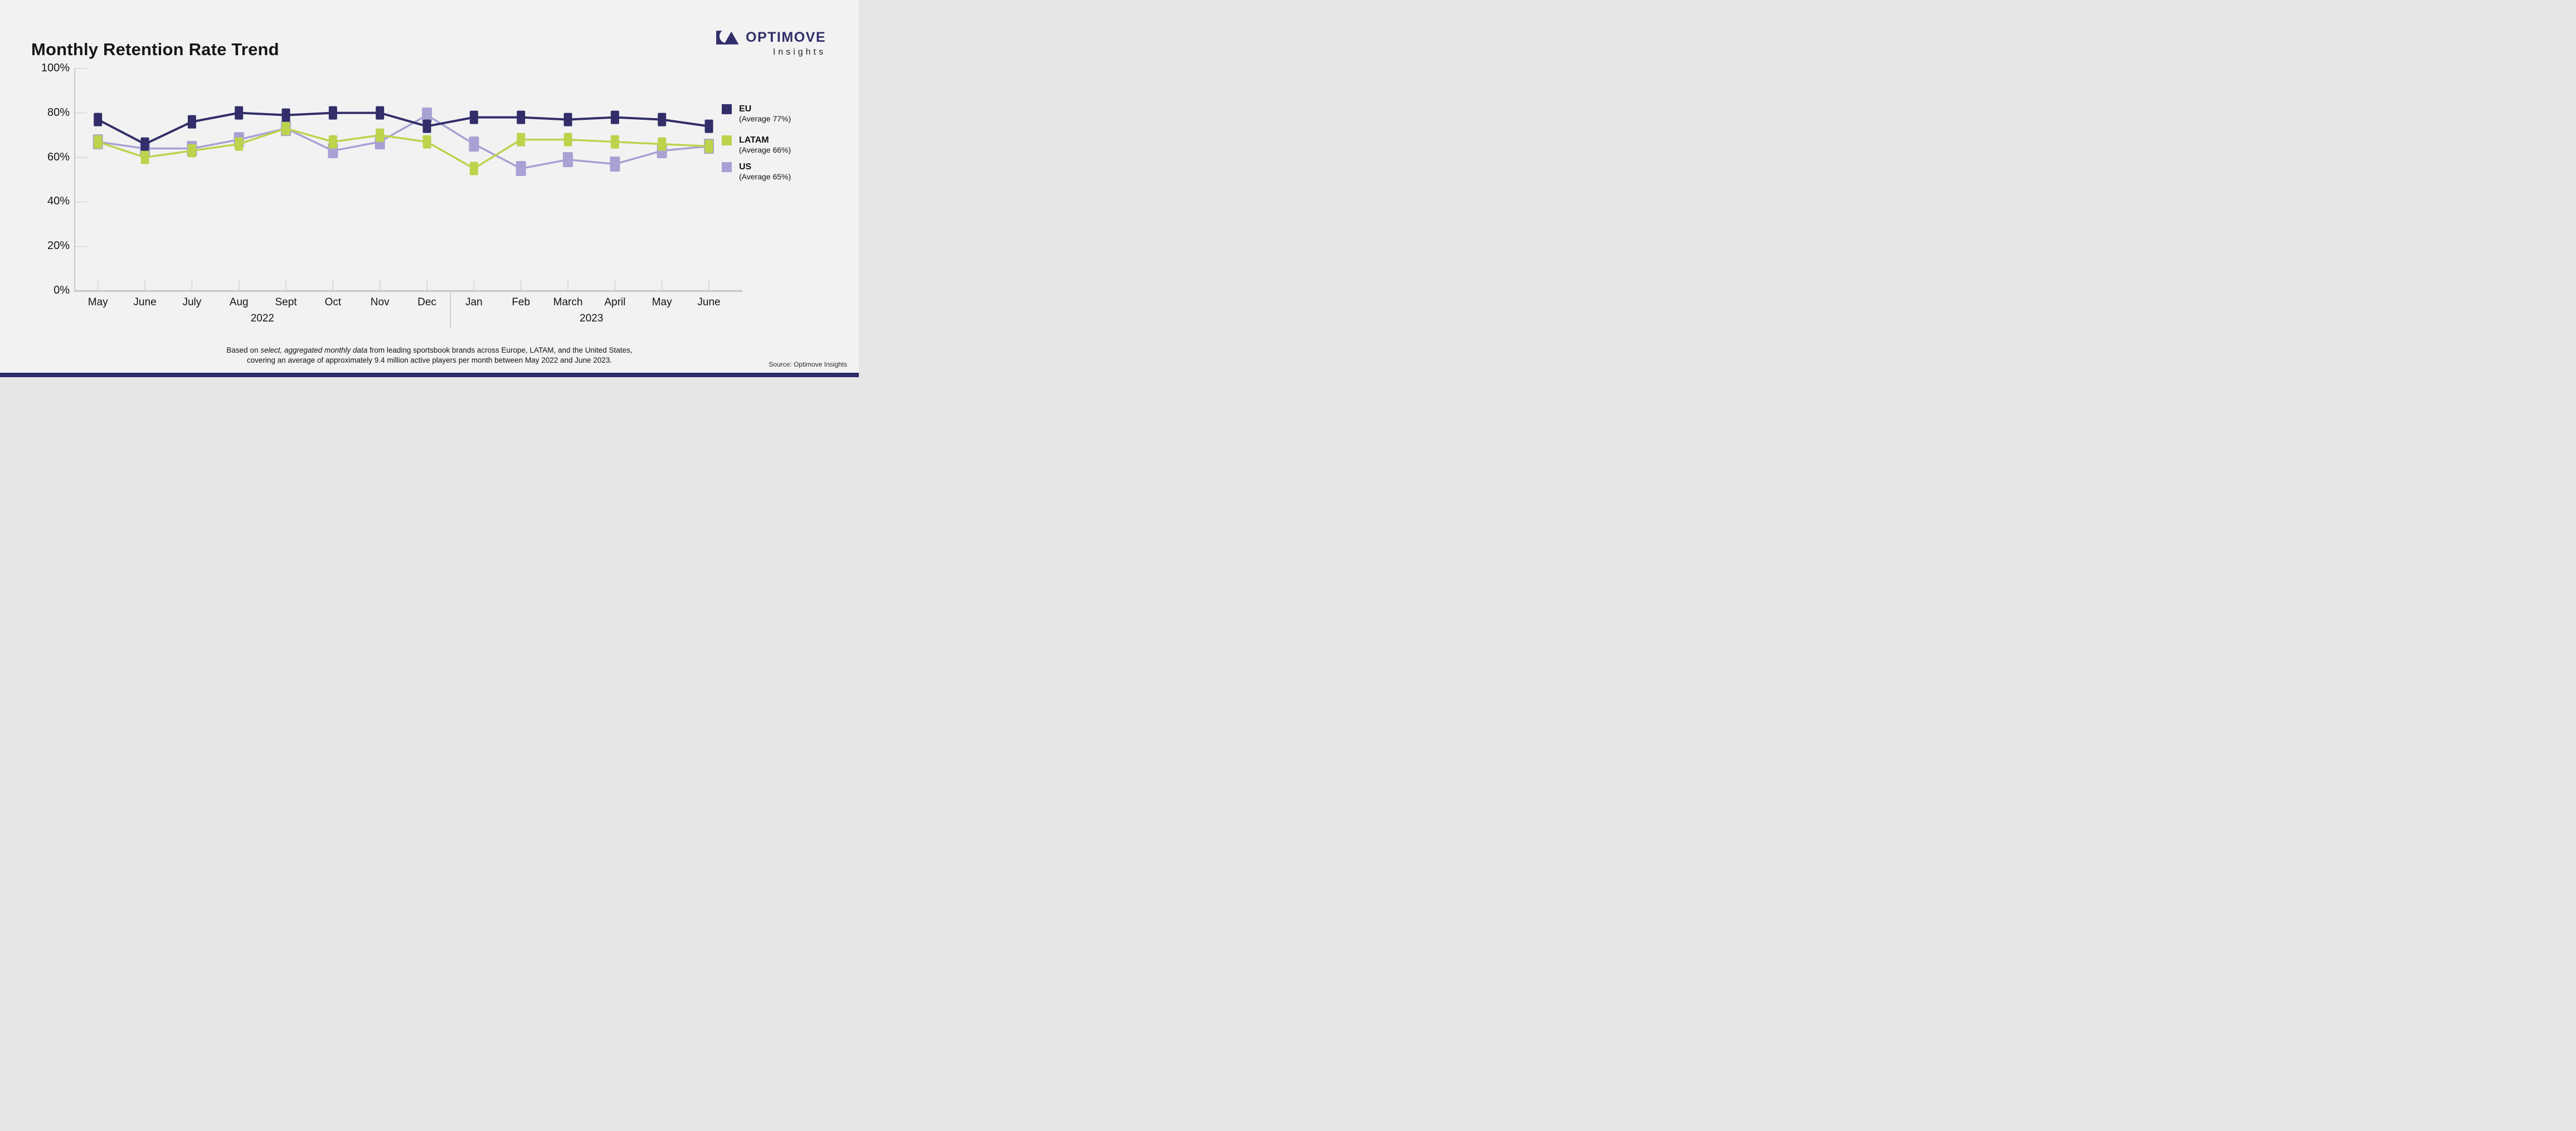 This screenshot has height=1131, width=2576. I want to click on legend-sub-us: (Average 65%), so click(765, 177).